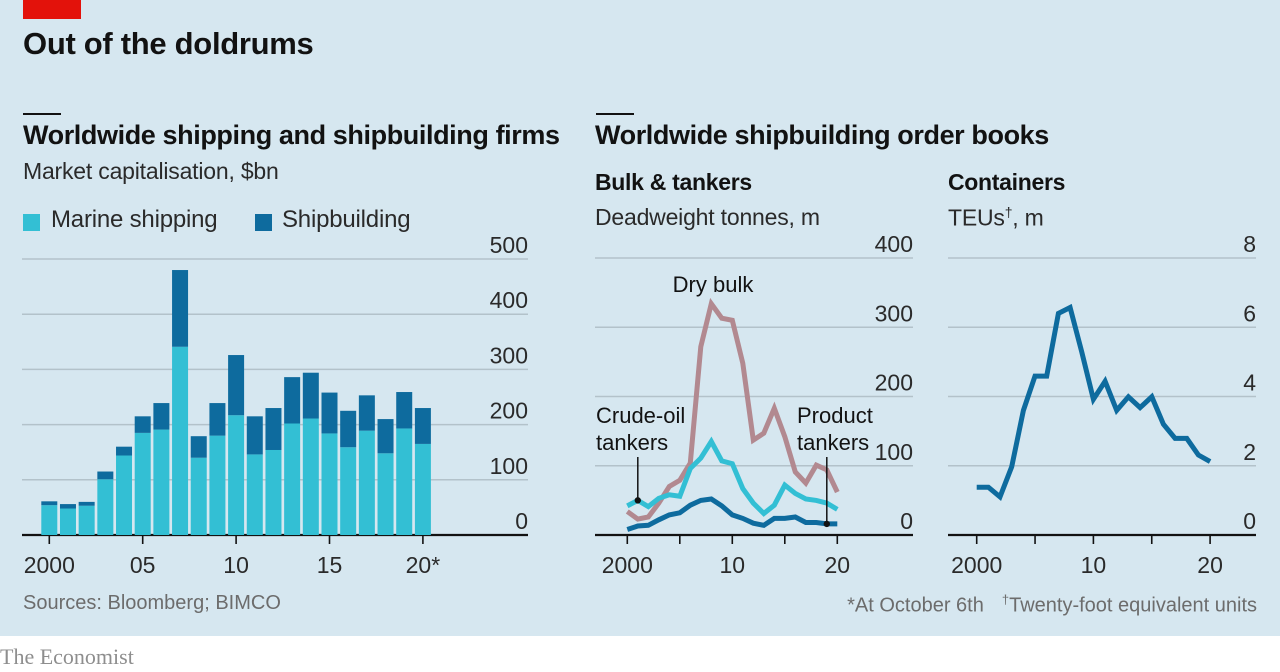 Image resolution: width=1280 pixels, height=672 pixels. Describe the element at coordinates (627, 565) in the screenshot. I see `bulk-x-tick-label: 2000` at that location.